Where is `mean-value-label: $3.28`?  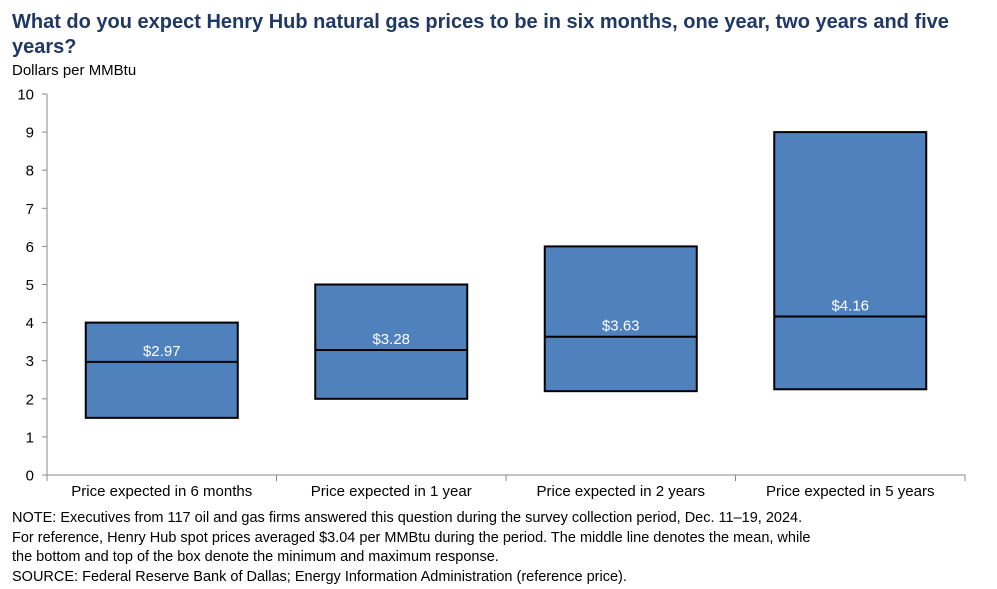 mean-value-label: $3.28 is located at coordinates (391, 339).